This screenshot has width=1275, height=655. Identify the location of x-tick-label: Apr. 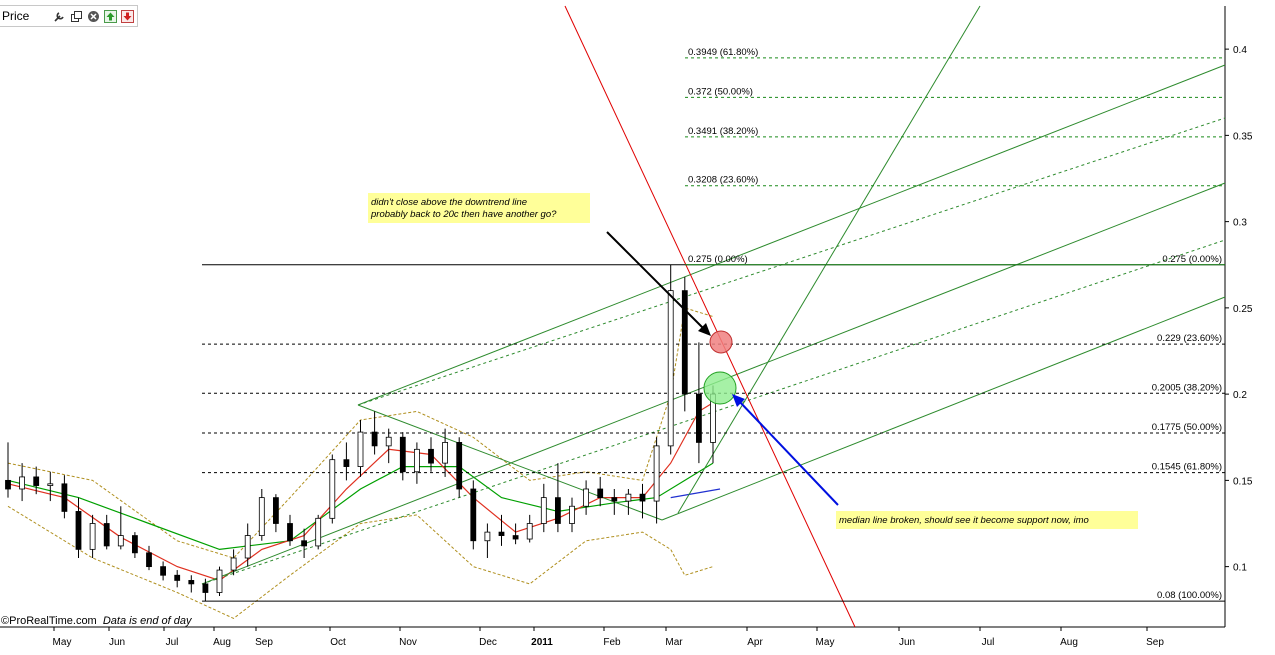
(755, 642).